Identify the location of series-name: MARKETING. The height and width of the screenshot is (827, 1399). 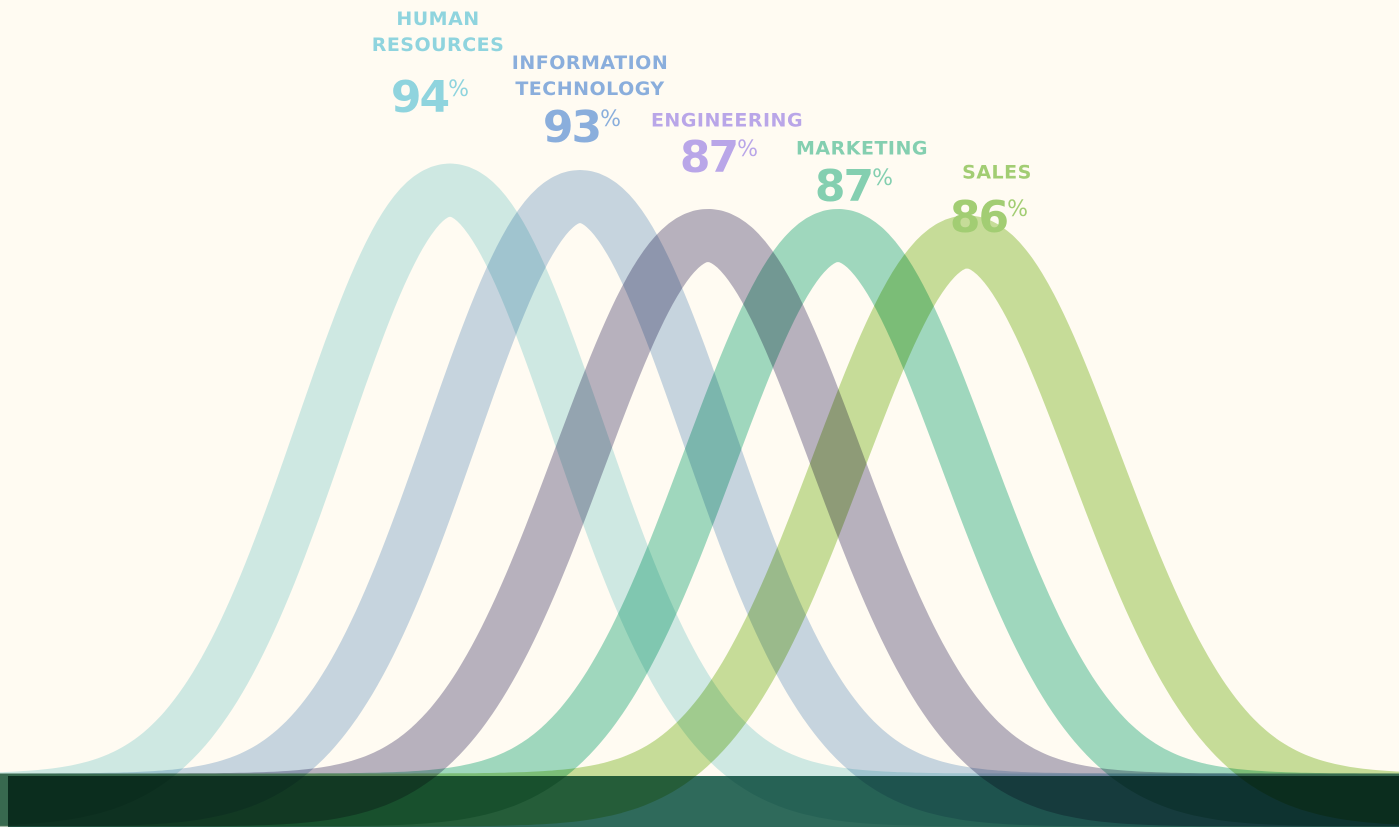
(862, 149).